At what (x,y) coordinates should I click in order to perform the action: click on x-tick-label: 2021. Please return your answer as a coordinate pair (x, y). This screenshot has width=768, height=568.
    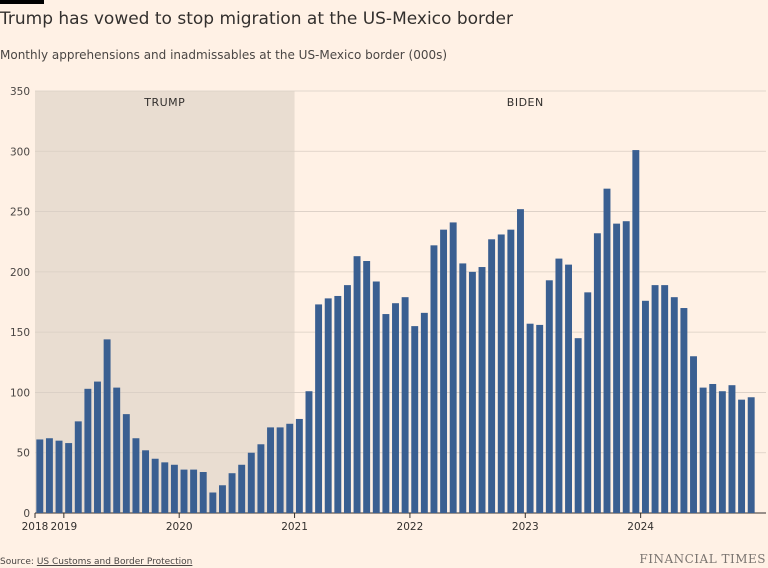
    Looking at the image, I should click on (294, 527).